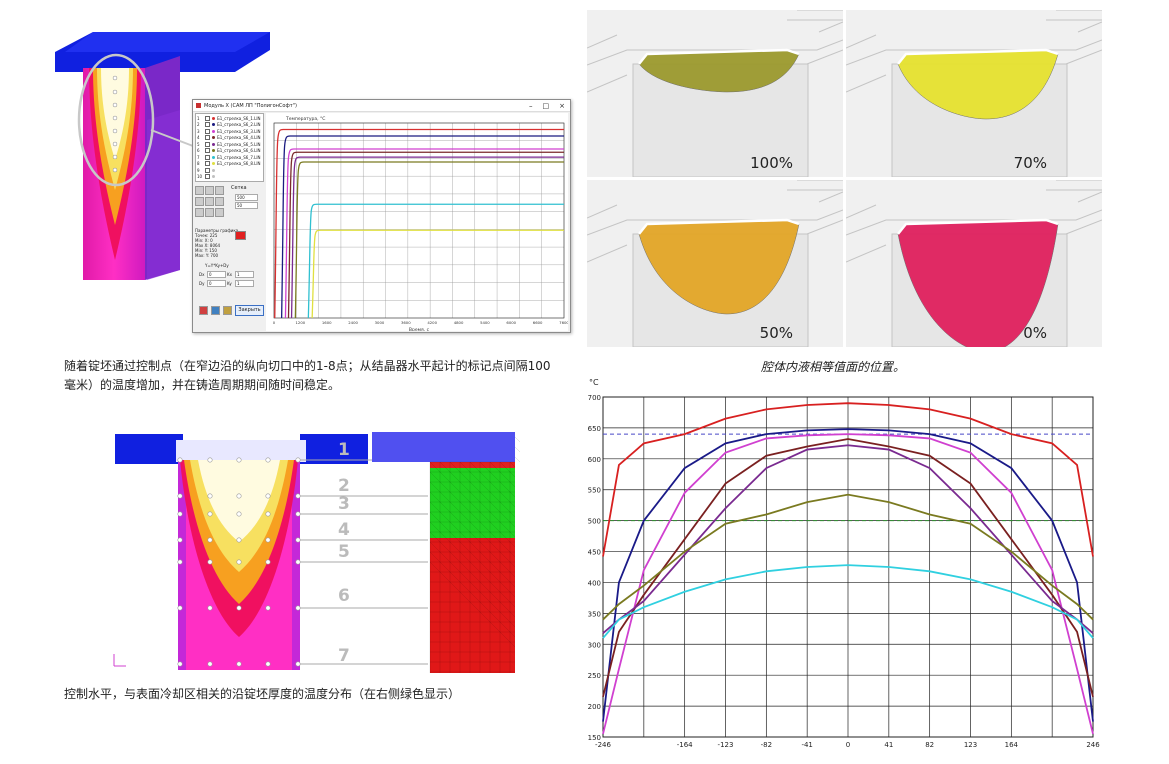 This screenshot has width=1169, height=764. Describe the element at coordinates (594, 583) in the screenshot. I see `chart2-y-tick-label: 400` at that location.